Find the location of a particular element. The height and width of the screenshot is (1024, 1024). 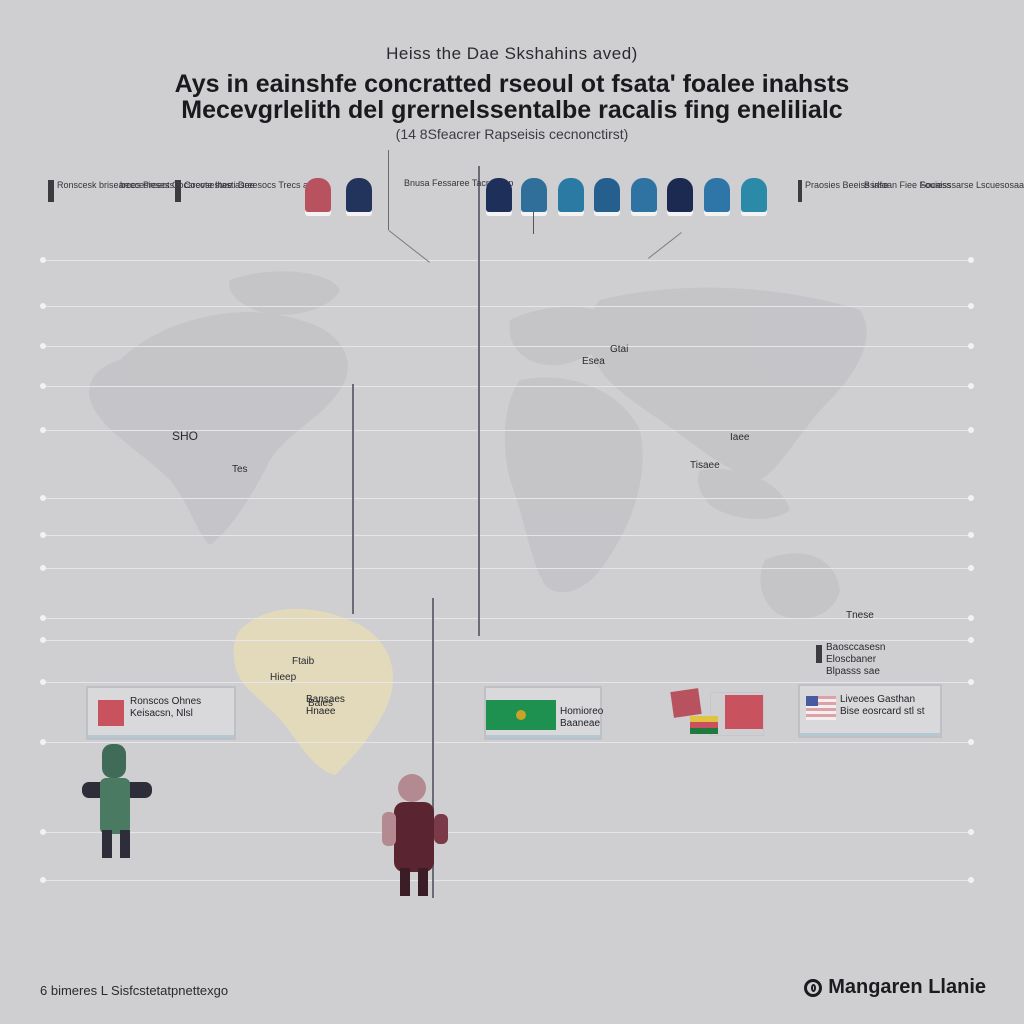

map-north-america is located at coordinates (218, 428).